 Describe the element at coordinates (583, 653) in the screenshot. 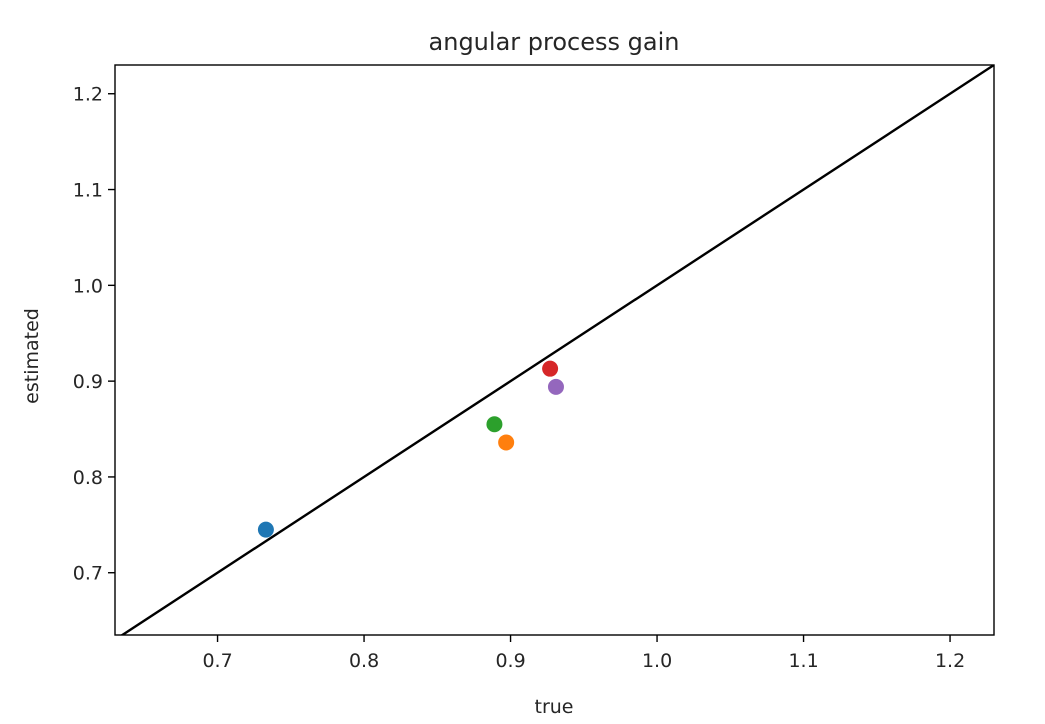

I see `x-axis: 0.7 0.8 0.9 1.0 1.1 1.2` at that location.